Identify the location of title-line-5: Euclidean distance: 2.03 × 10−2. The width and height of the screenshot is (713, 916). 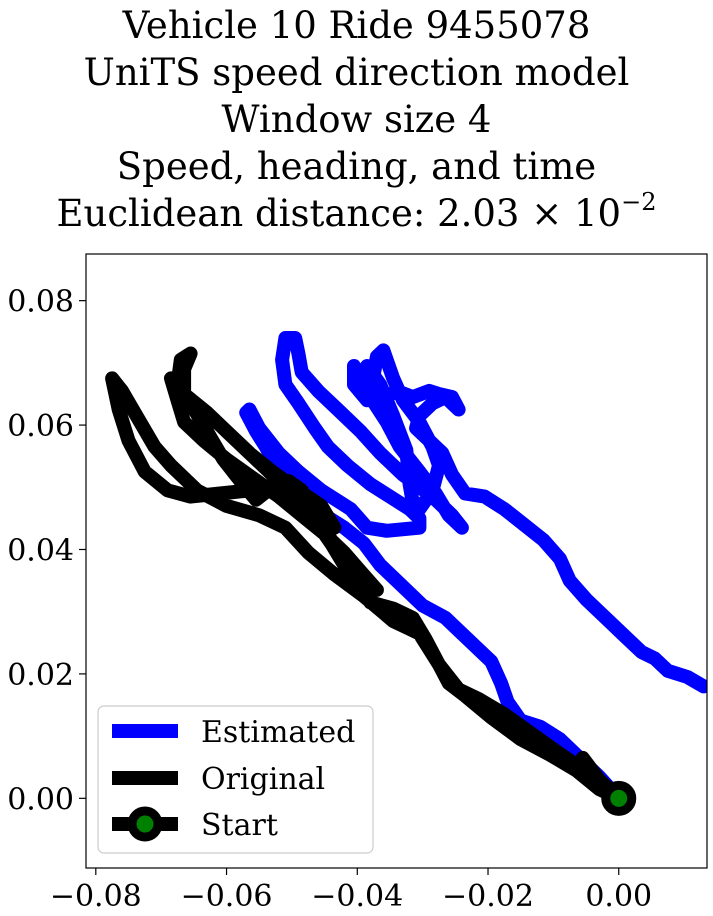
(356, 213).